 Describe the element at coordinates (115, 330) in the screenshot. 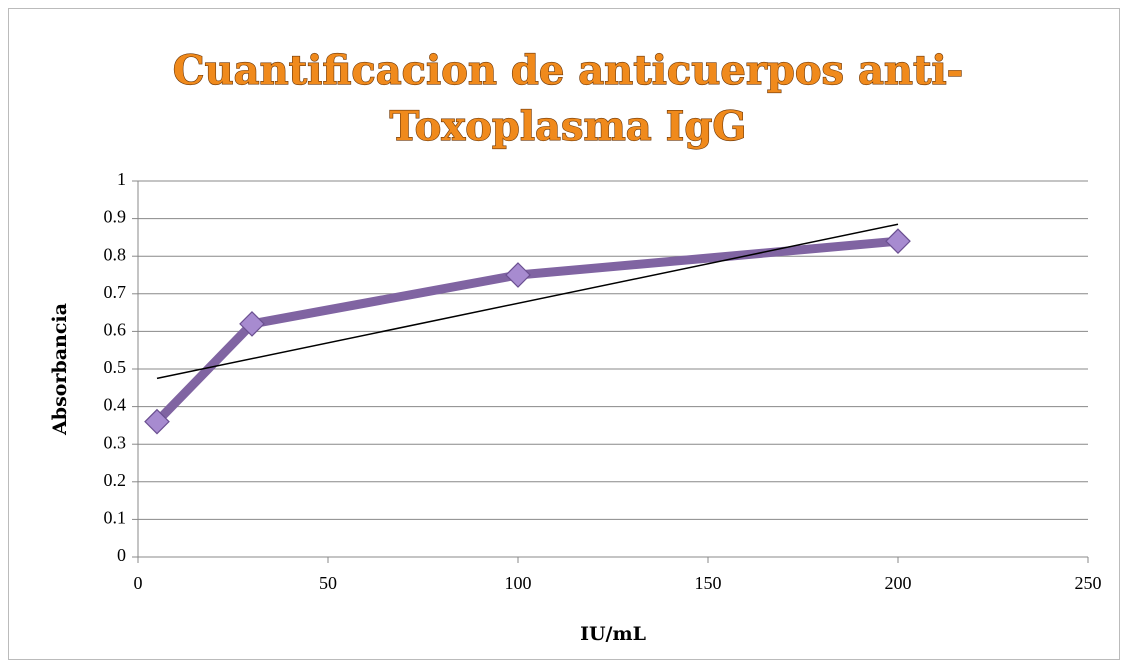

I see `y-tick-label: 0.6` at that location.